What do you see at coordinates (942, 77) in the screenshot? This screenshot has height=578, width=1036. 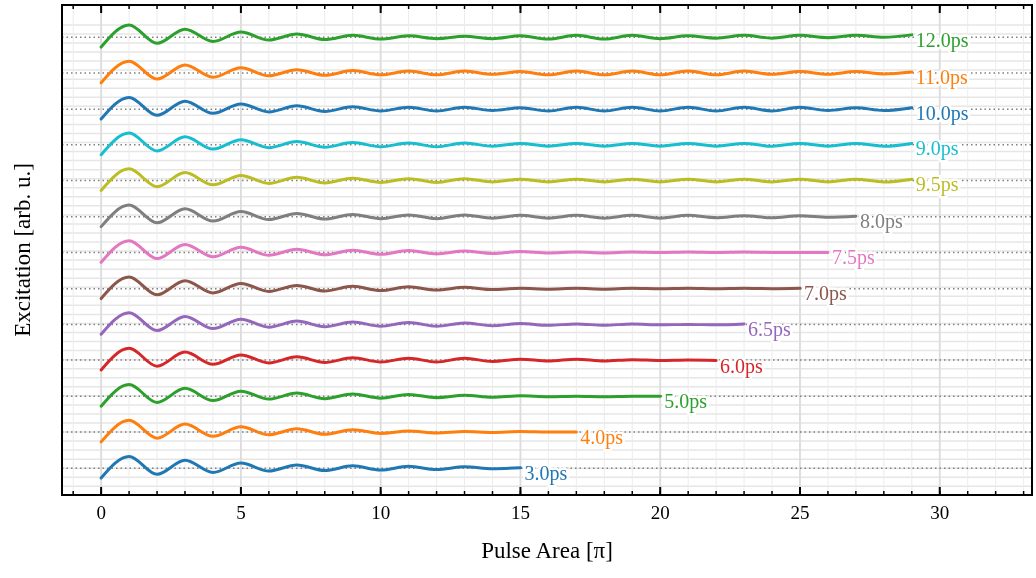 I see `series-label: 11.0ps` at bounding box center [942, 77].